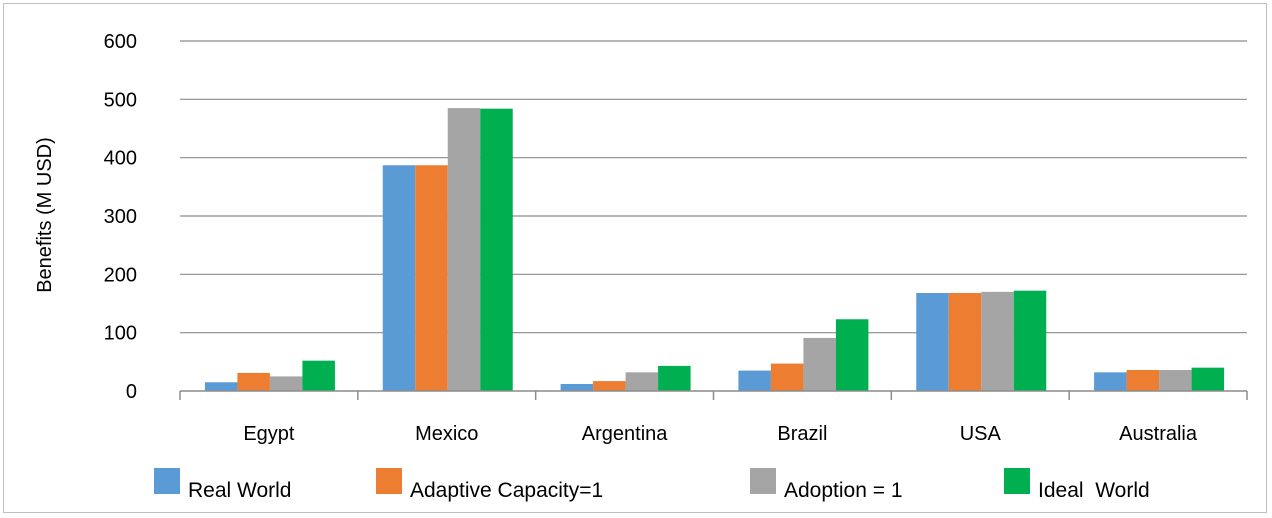 The width and height of the screenshot is (1272, 518). What do you see at coordinates (446, 434) in the screenshot?
I see `x-category-label: Mexico` at bounding box center [446, 434].